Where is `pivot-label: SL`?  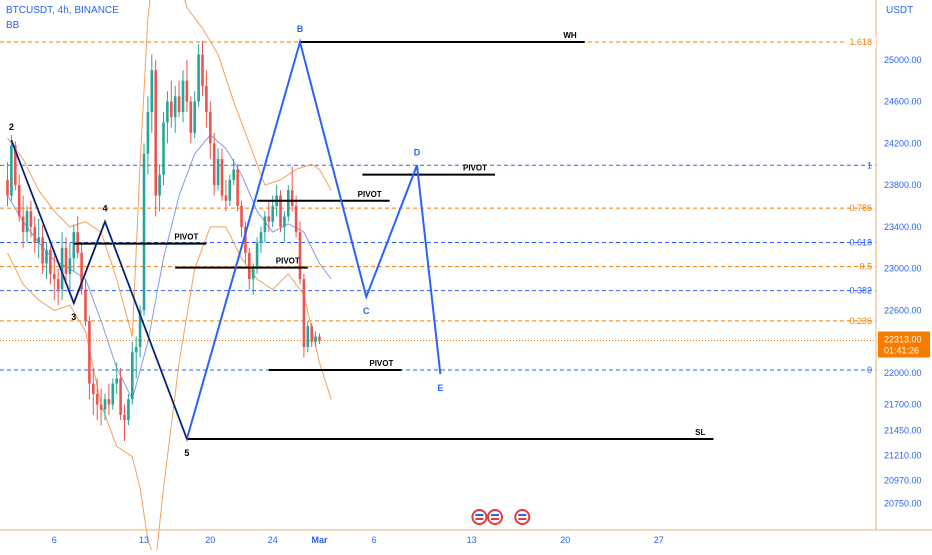
pivot-label: SL is located at coordinates (700, 432).